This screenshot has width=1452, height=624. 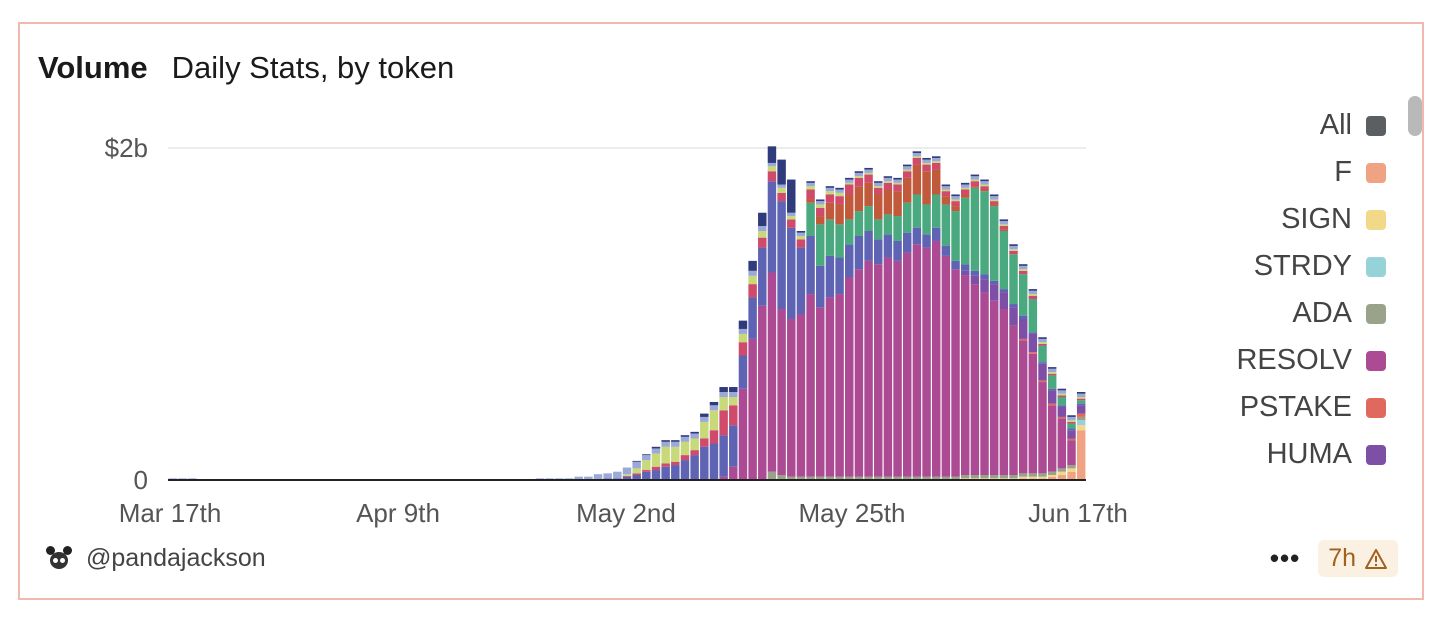 What do you see at coordinates (1415, 116) in the screenshot?
I see `legend-scrollbar` at bounding box center [1415, 116].